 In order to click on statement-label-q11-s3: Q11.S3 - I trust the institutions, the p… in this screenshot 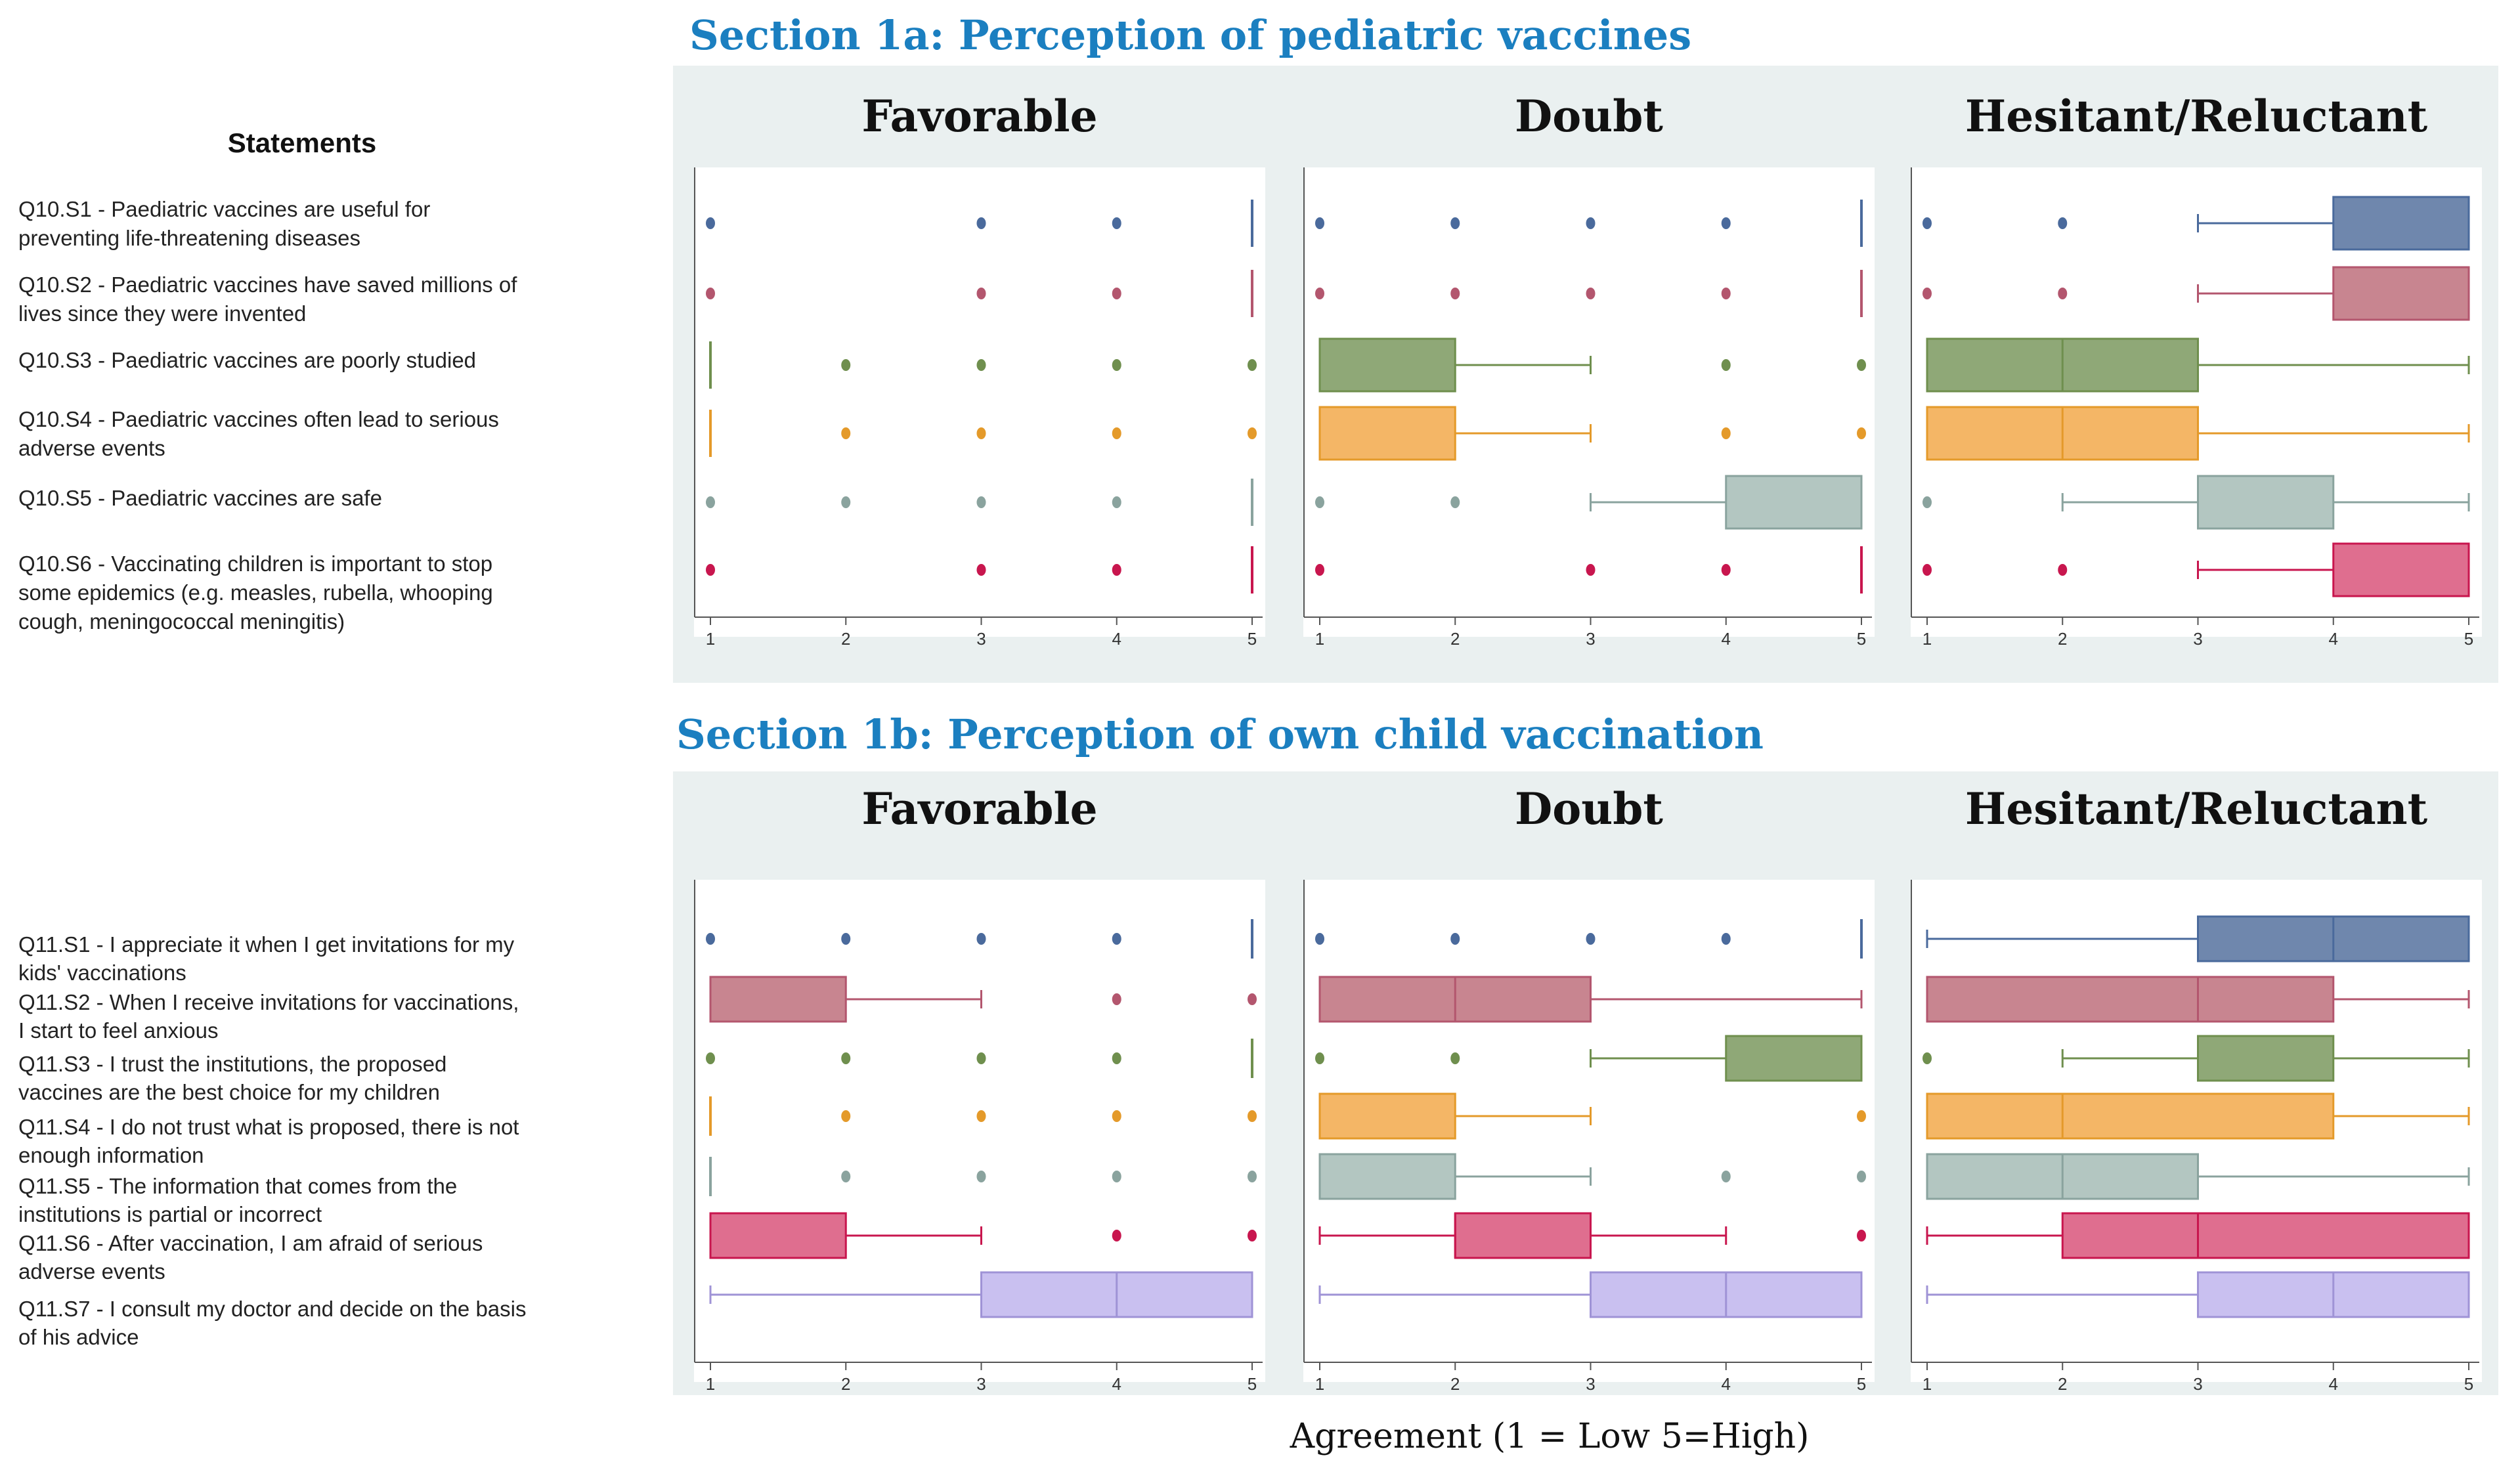, I will do `click(232, 1078)`.